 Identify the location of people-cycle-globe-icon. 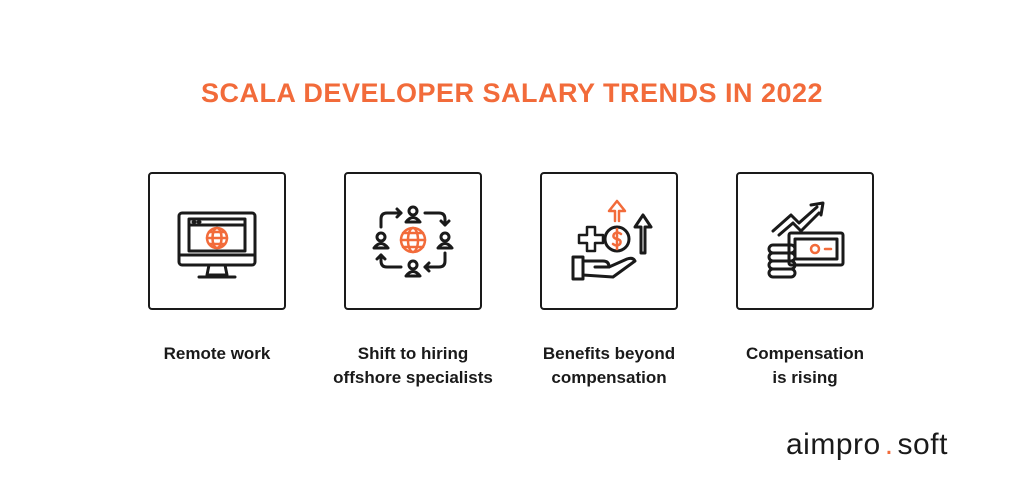
(413, 241).